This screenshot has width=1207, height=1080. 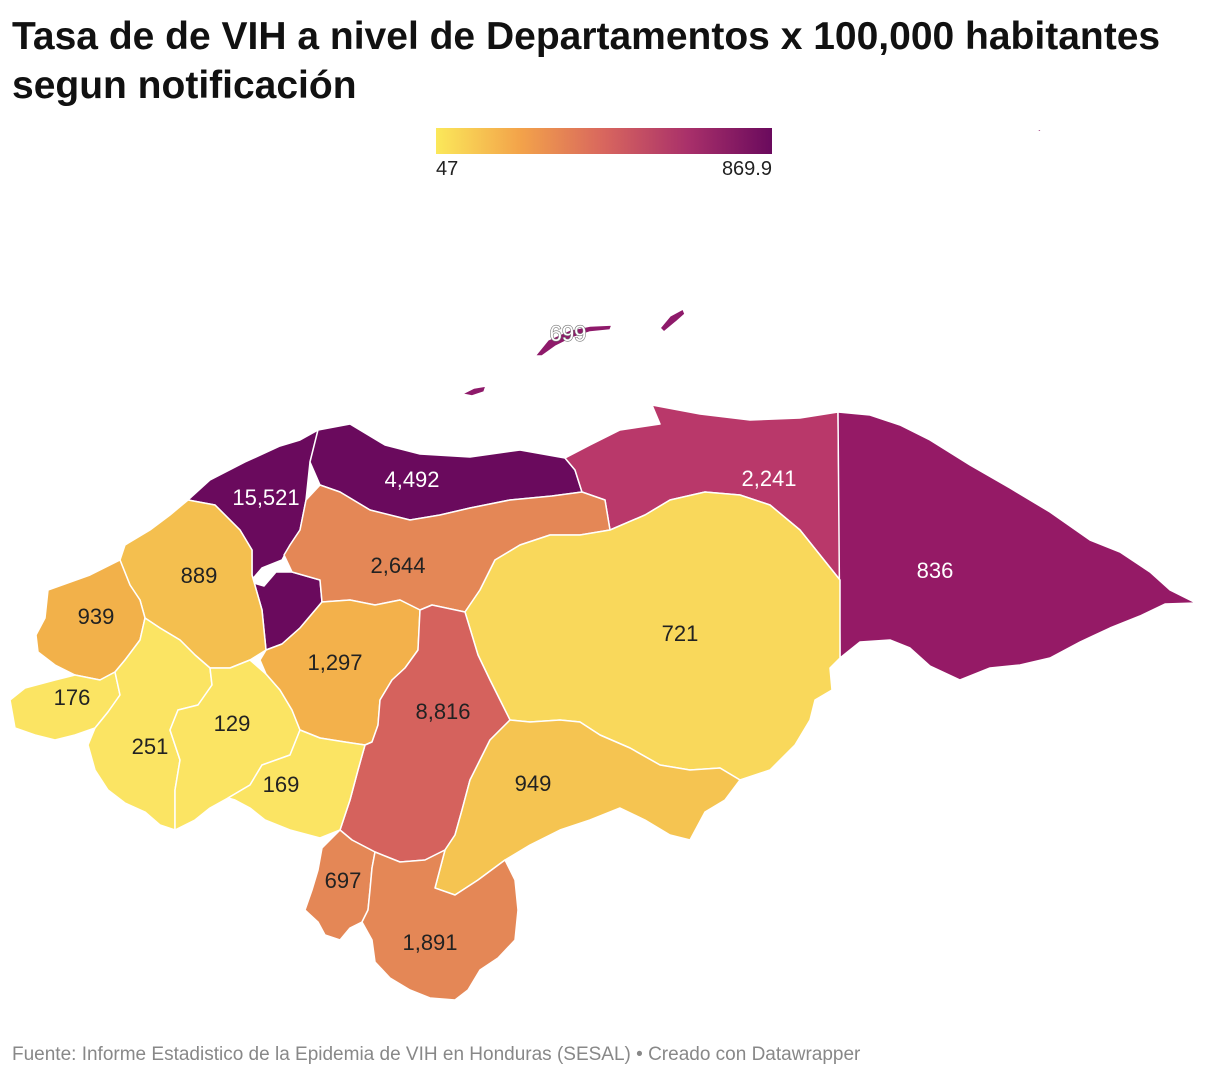 I want to click on region-islas-de-la-bahia, so click(x=573, y=340).